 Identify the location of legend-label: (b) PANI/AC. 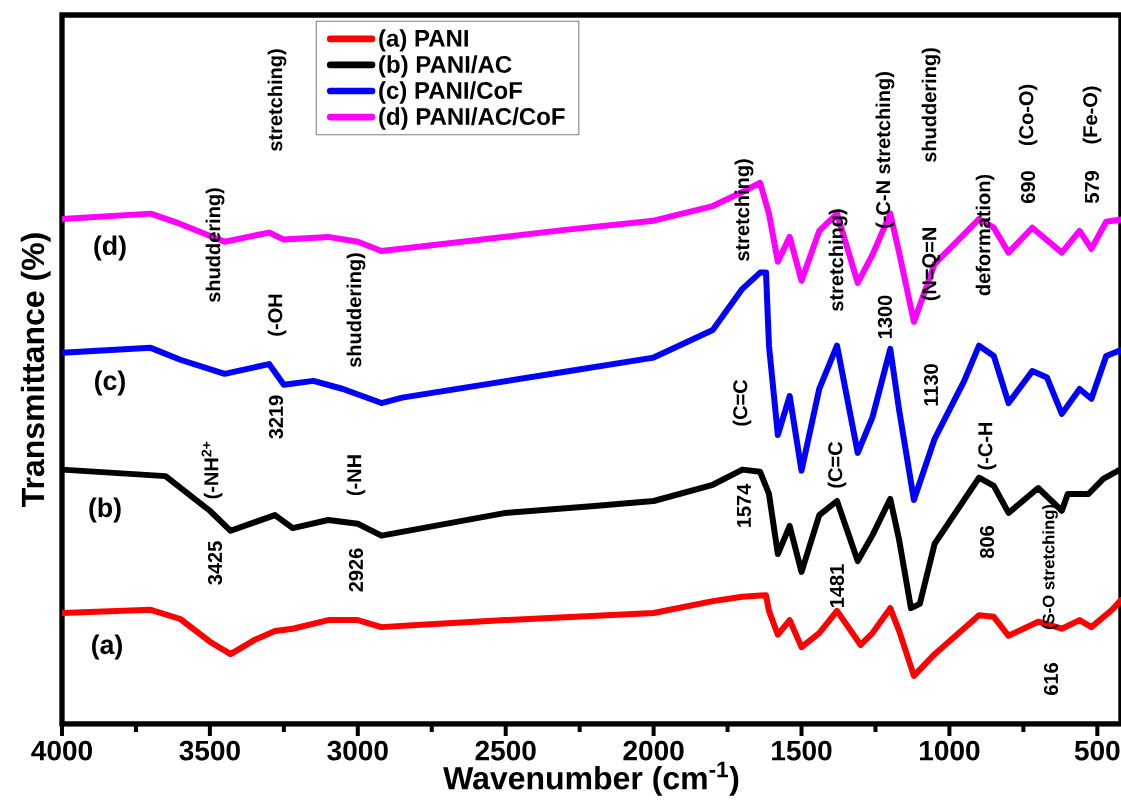
(445, 66).